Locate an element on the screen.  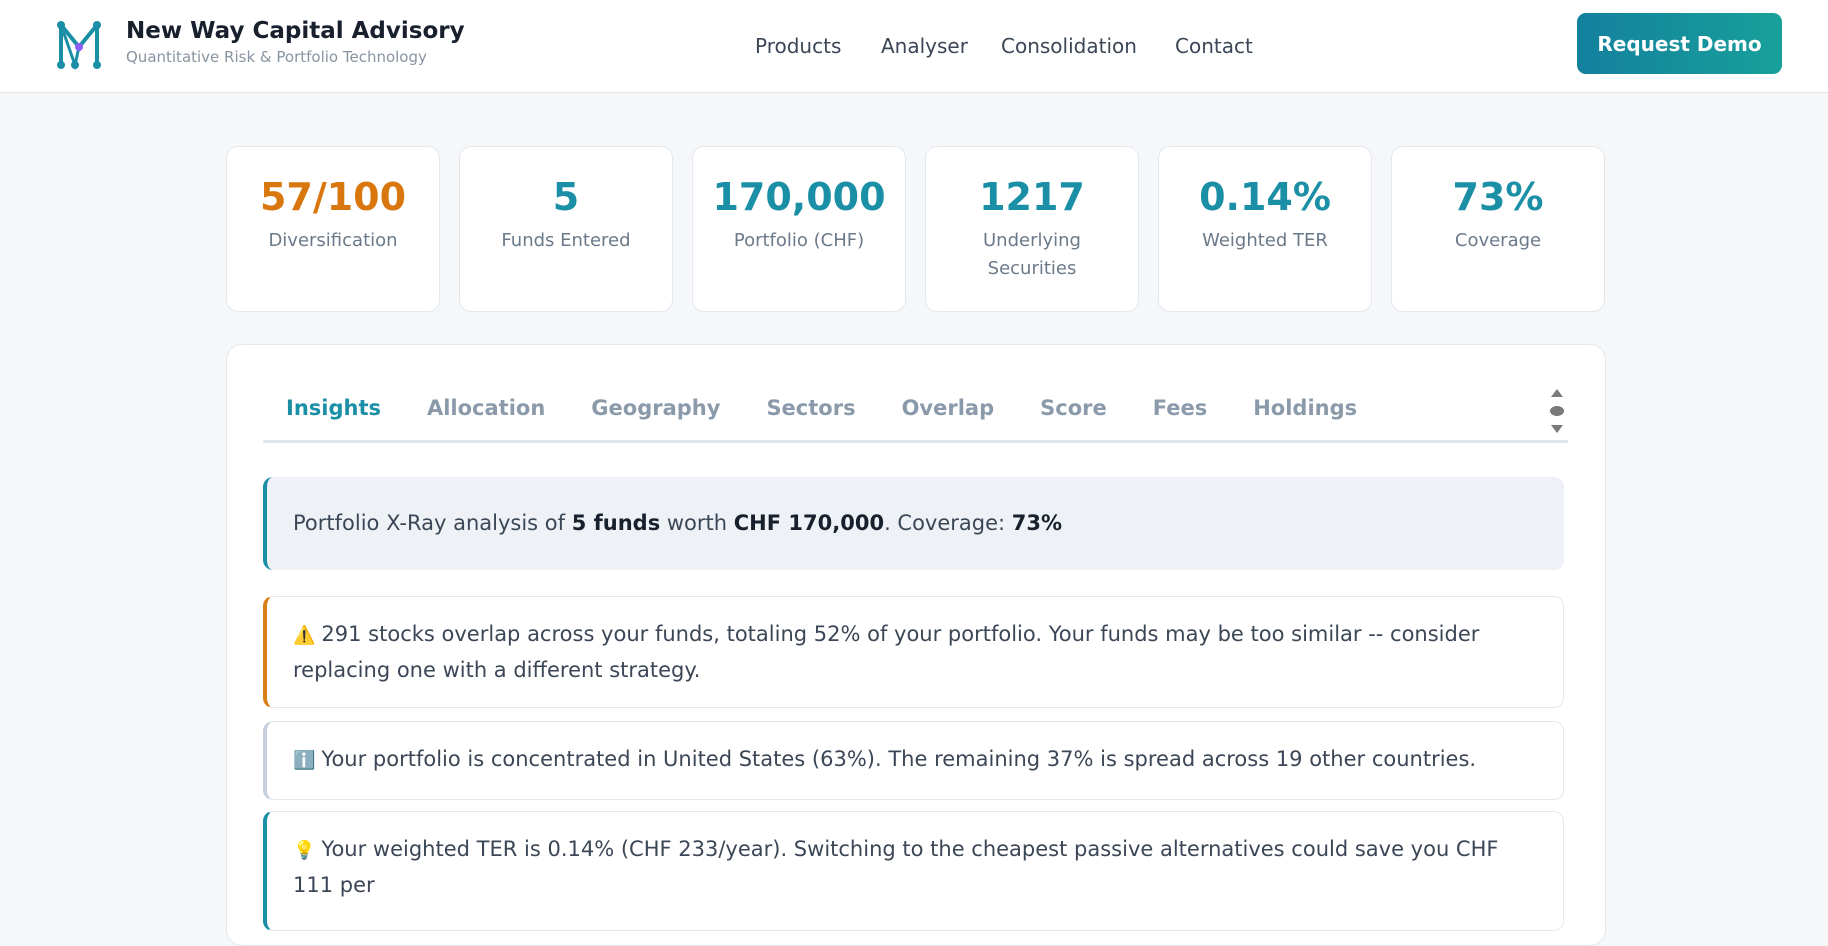
stat-label: Funds Entered is located at coordinates (566, 240).